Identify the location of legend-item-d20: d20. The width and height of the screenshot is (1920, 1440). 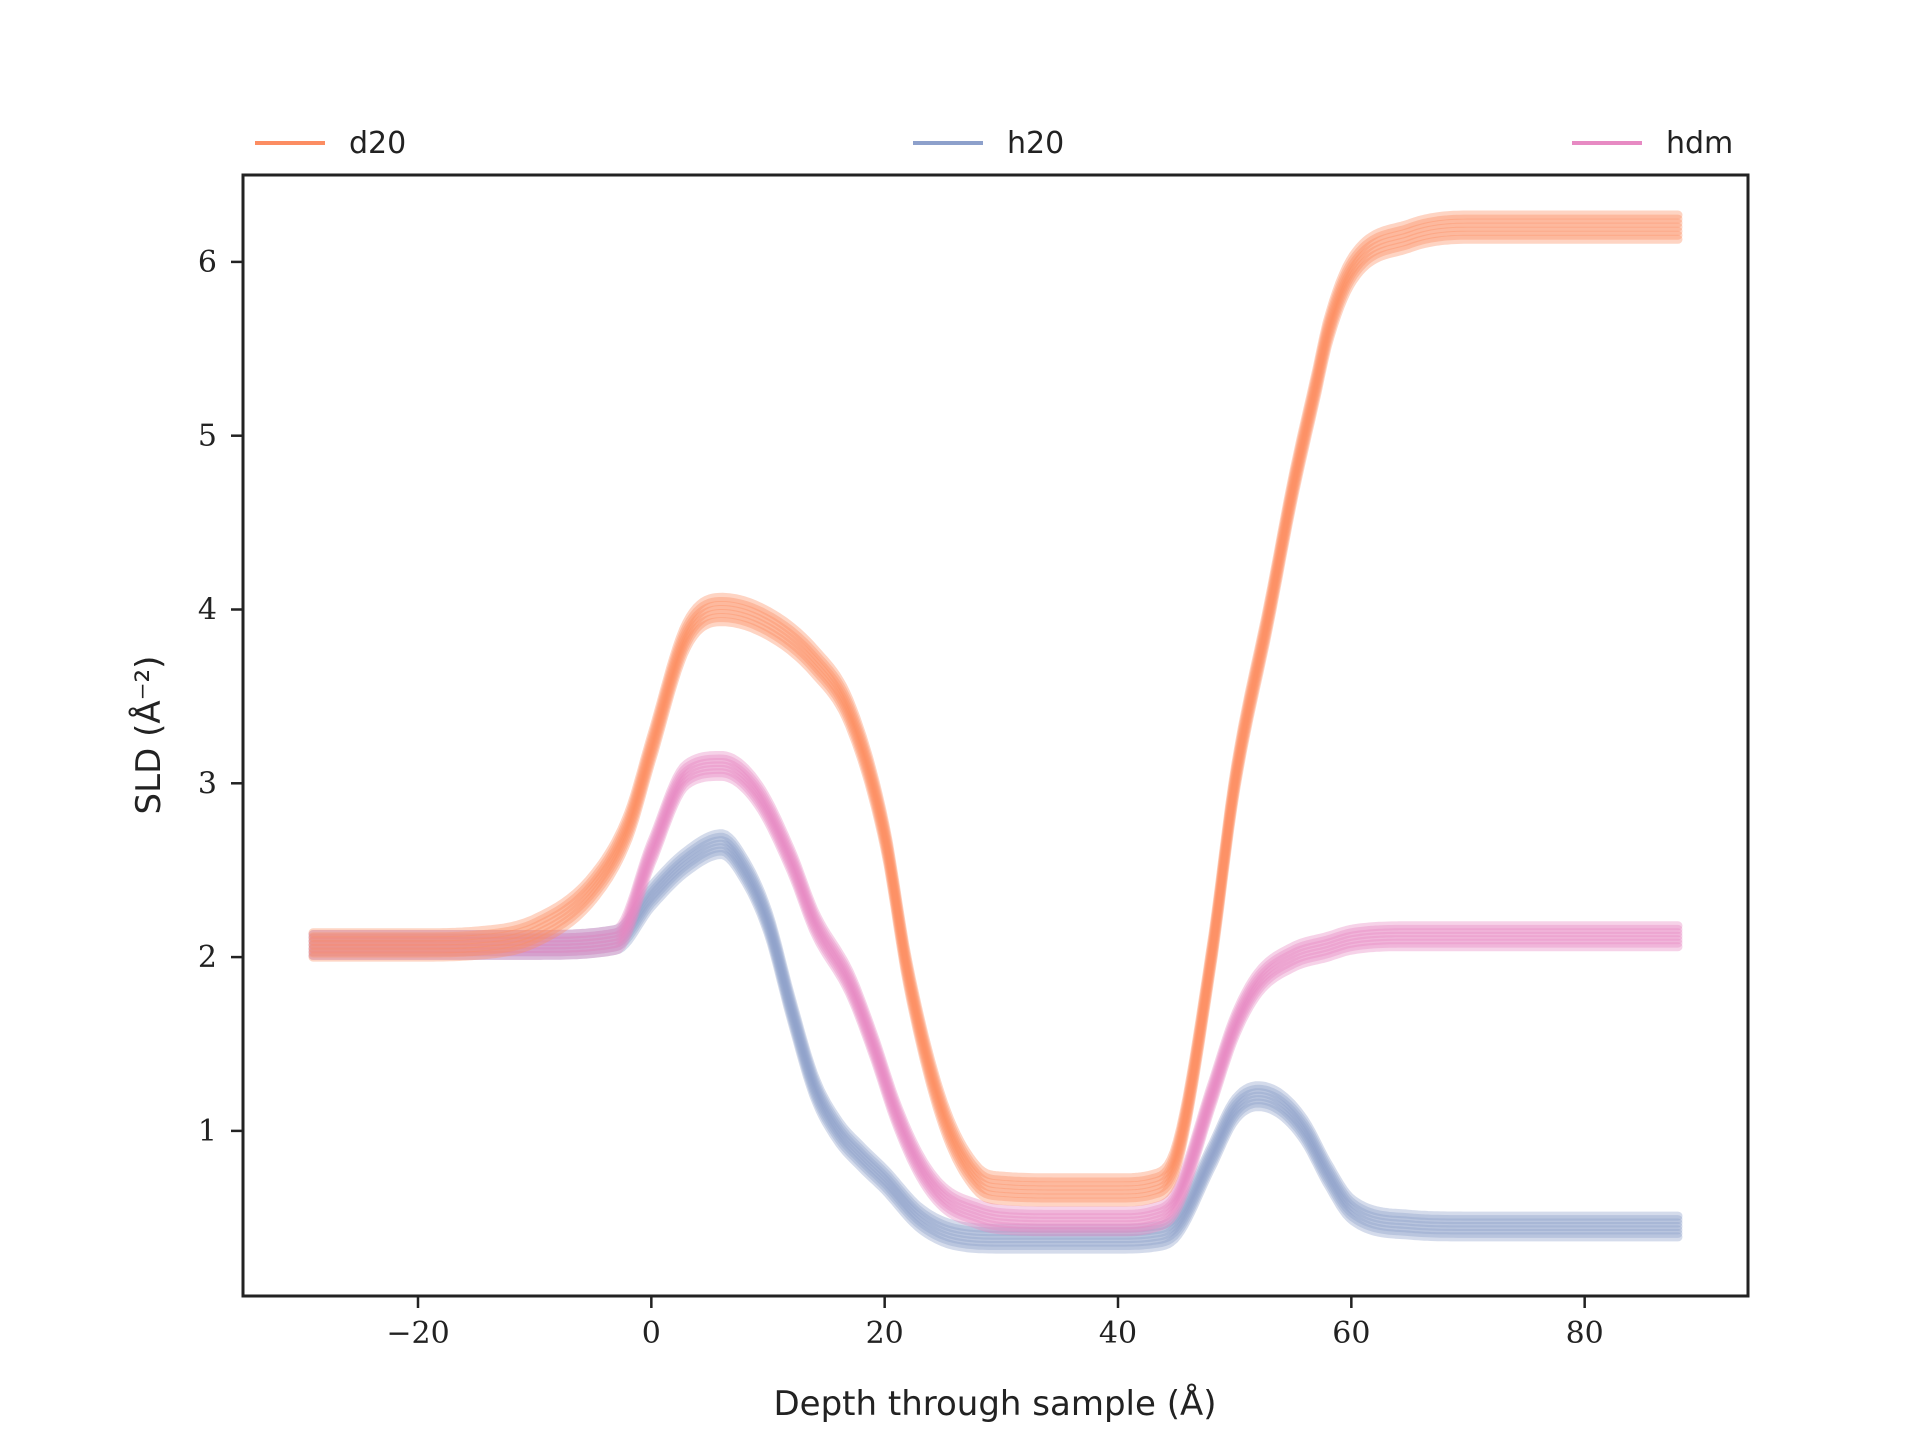
(330, 143).